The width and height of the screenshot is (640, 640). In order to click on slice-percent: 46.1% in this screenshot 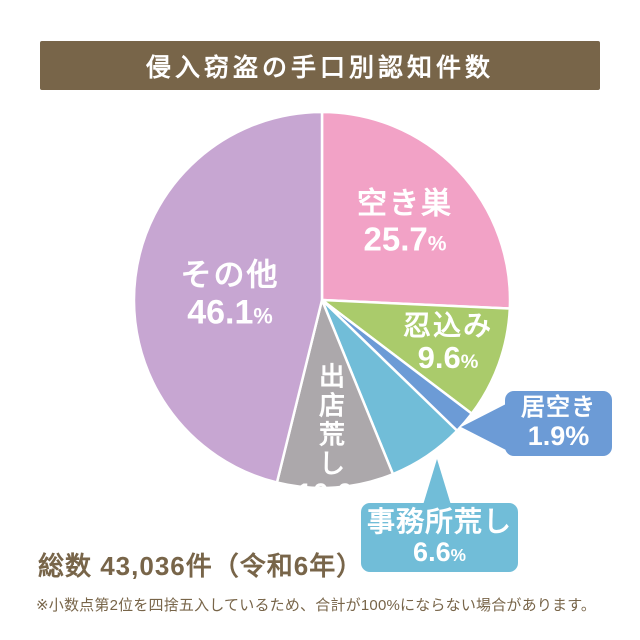, I will do `click(230, 312)`.